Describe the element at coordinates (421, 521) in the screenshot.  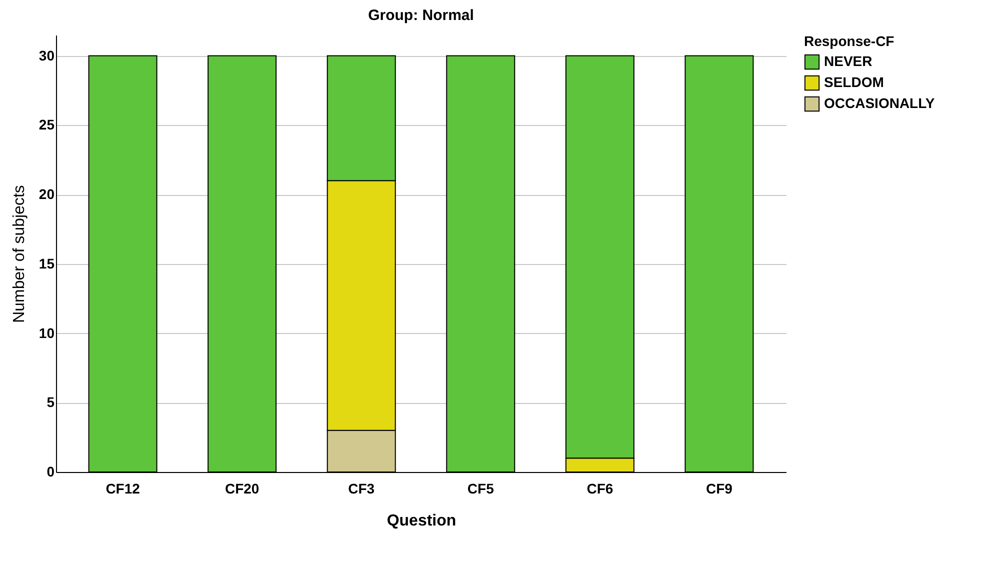
I see `x-axis-title: Question` at that location.